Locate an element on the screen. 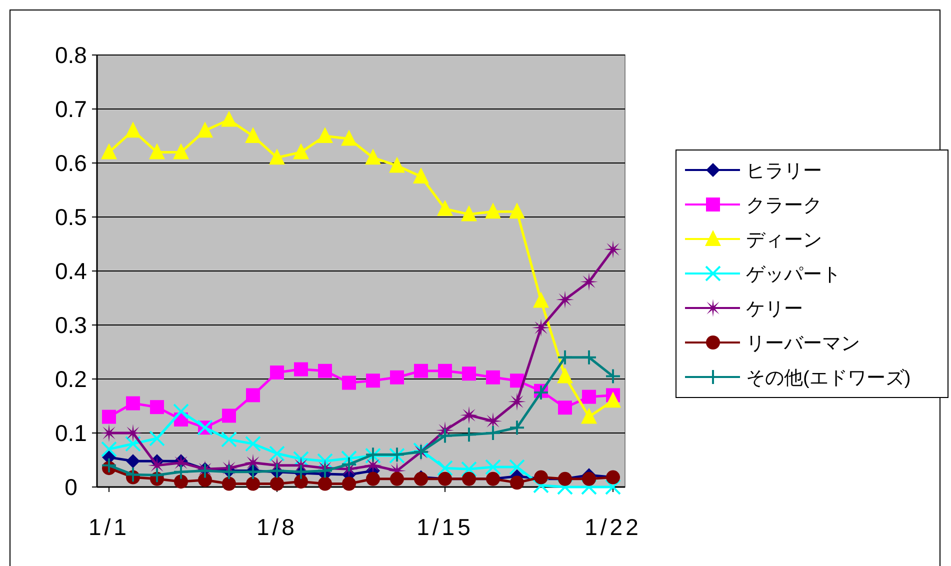  x-tick-label: 1/8 is located at coordinates (277, 527).